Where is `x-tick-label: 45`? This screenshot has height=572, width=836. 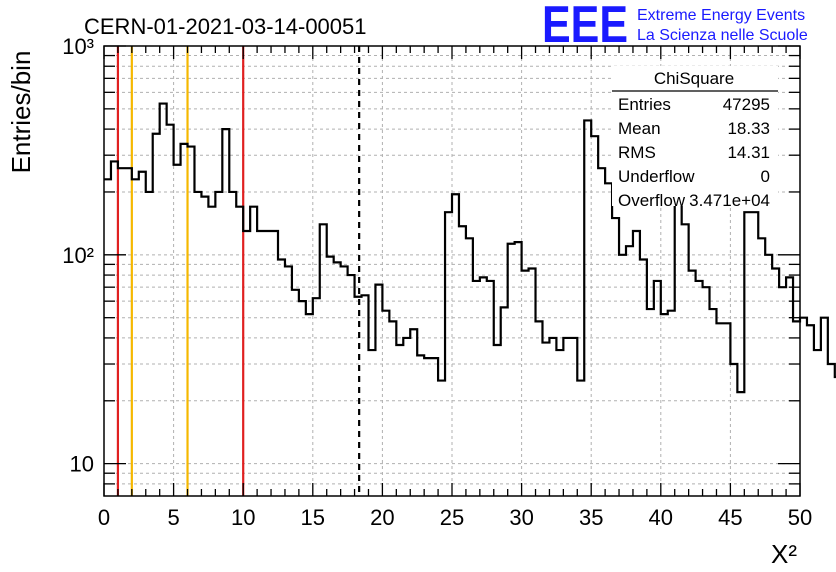 x-tick-label: 45 is located at coordinates (730, 517).